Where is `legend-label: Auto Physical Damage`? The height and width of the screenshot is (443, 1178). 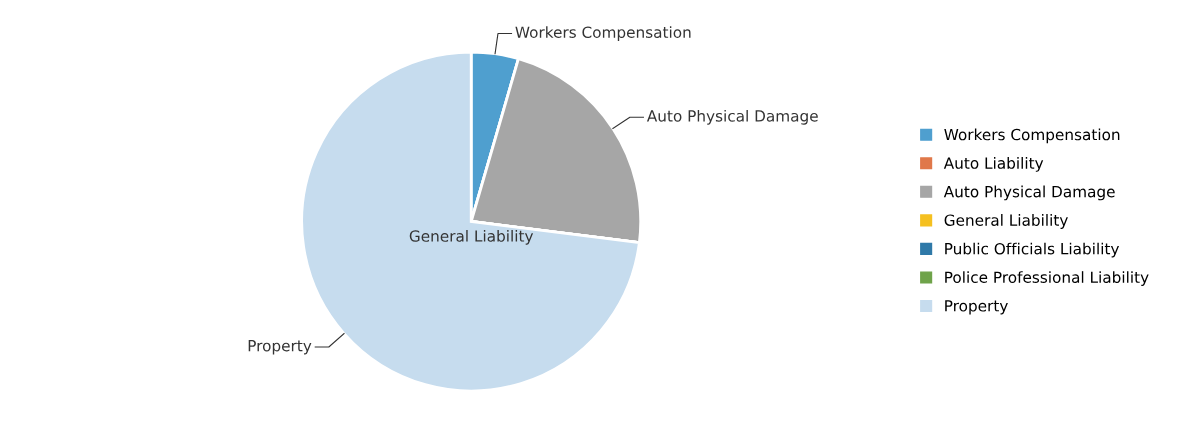
legend-label: Auto Physical Damage is located at coordinates (1029, 193).